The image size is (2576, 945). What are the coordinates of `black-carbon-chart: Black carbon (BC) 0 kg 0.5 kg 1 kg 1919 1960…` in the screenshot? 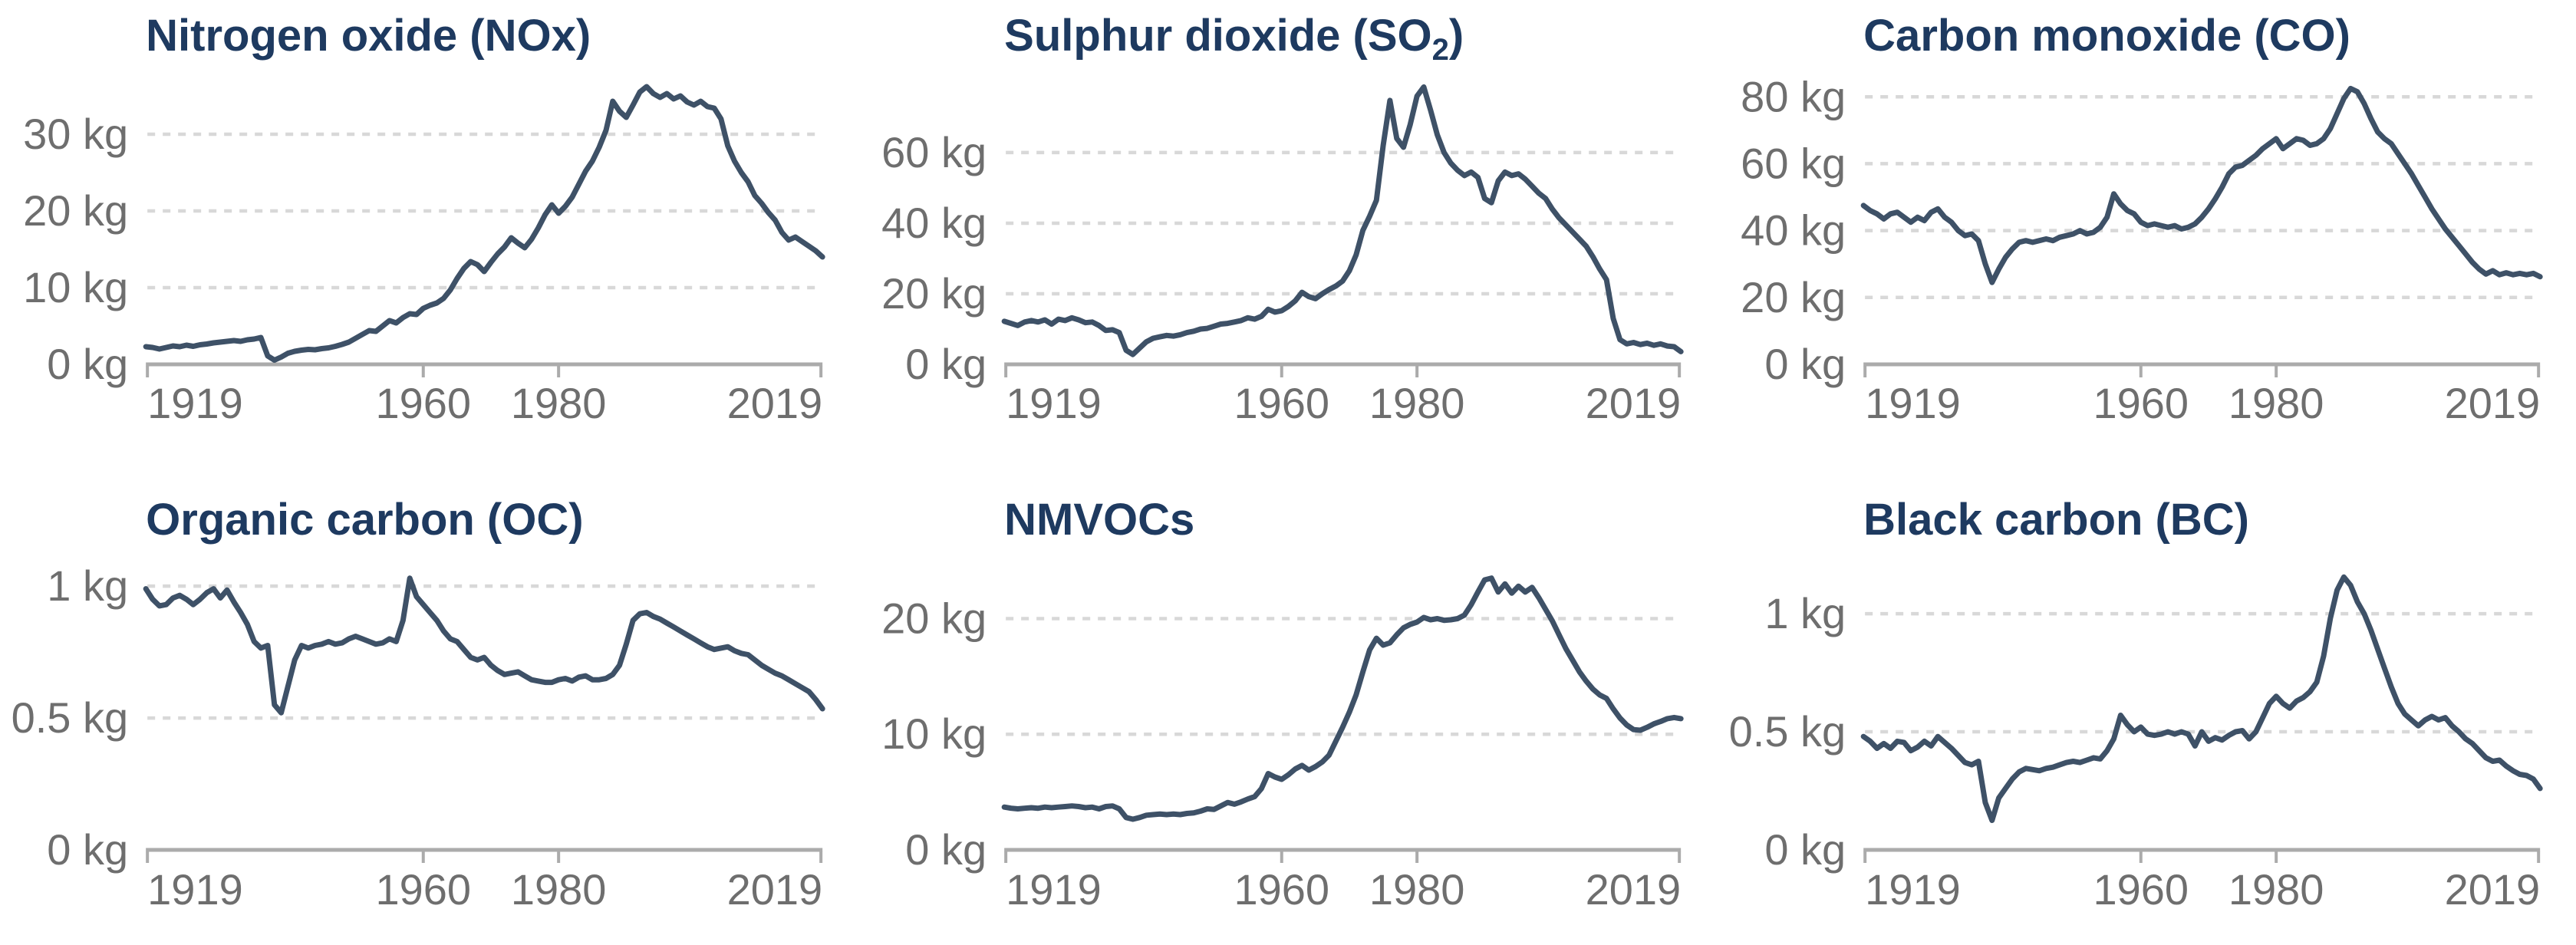 It's located at (2135, 704).